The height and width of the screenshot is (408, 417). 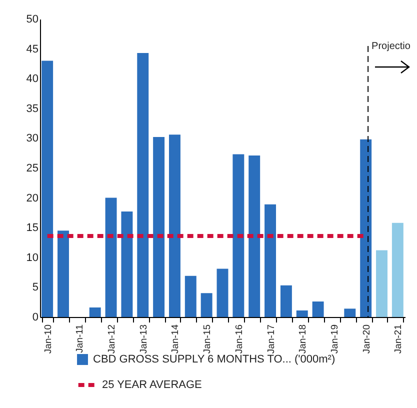 I want to click on x-tick-label: Jan-15, so click(x=208, y=339).